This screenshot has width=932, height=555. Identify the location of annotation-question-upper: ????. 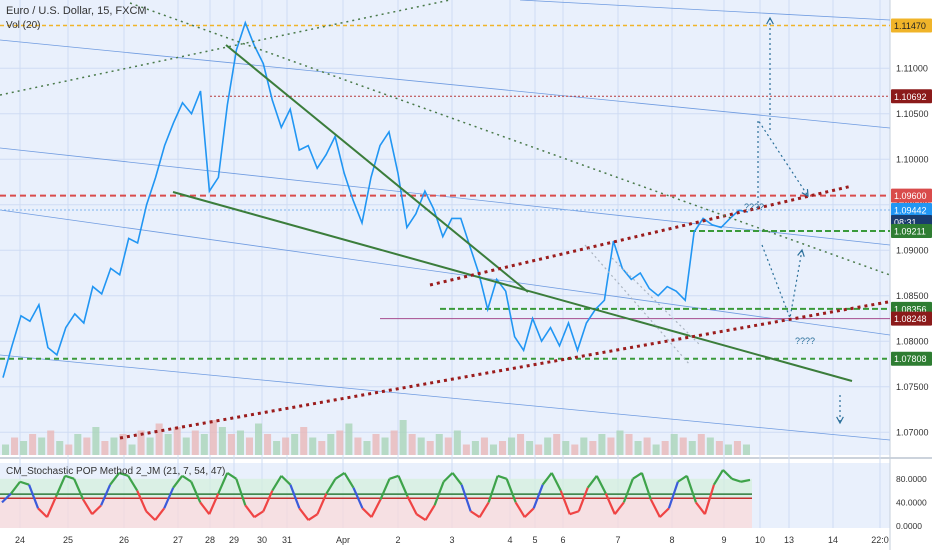
(754, 207).